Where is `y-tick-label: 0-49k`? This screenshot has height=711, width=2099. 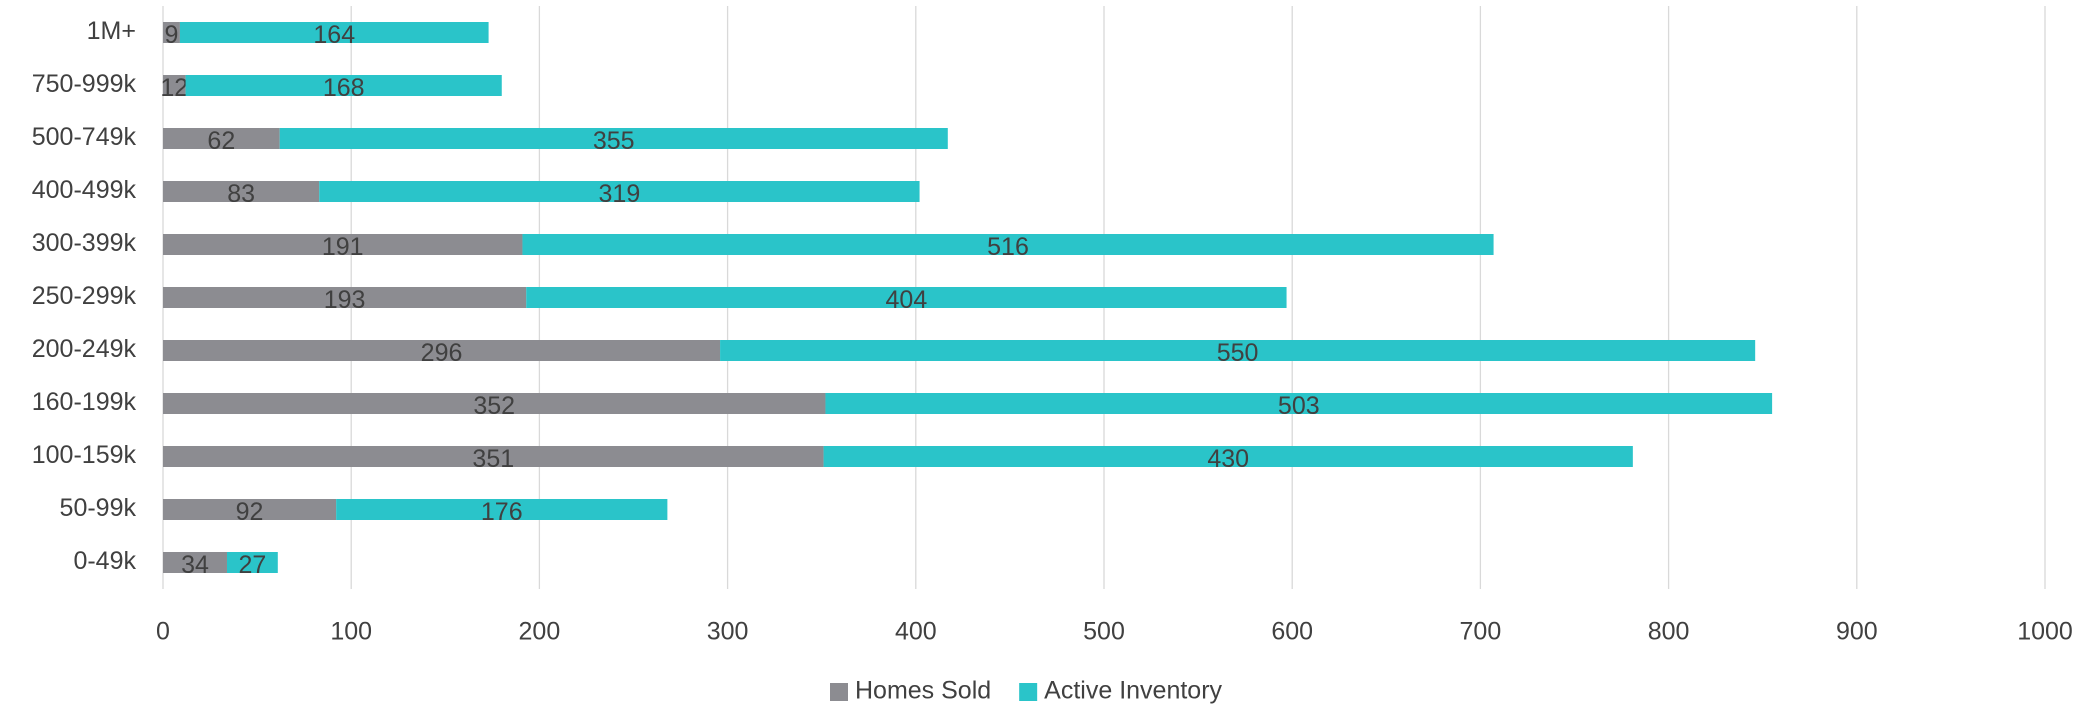 y-tick-label: 0-49k is located at coordinates (104, 561).